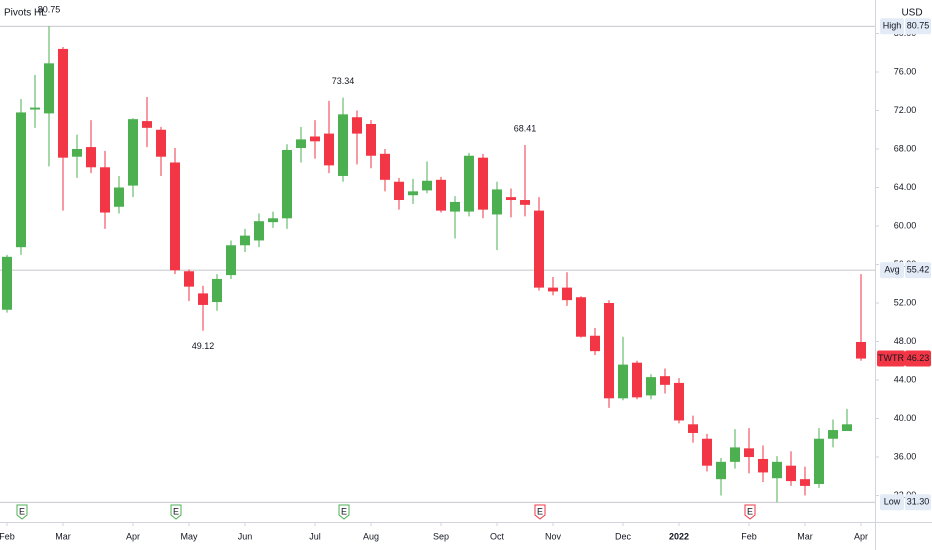 This screenshot has height=550, width=932. I want to click on level-name: Avg, so click(891, 269).